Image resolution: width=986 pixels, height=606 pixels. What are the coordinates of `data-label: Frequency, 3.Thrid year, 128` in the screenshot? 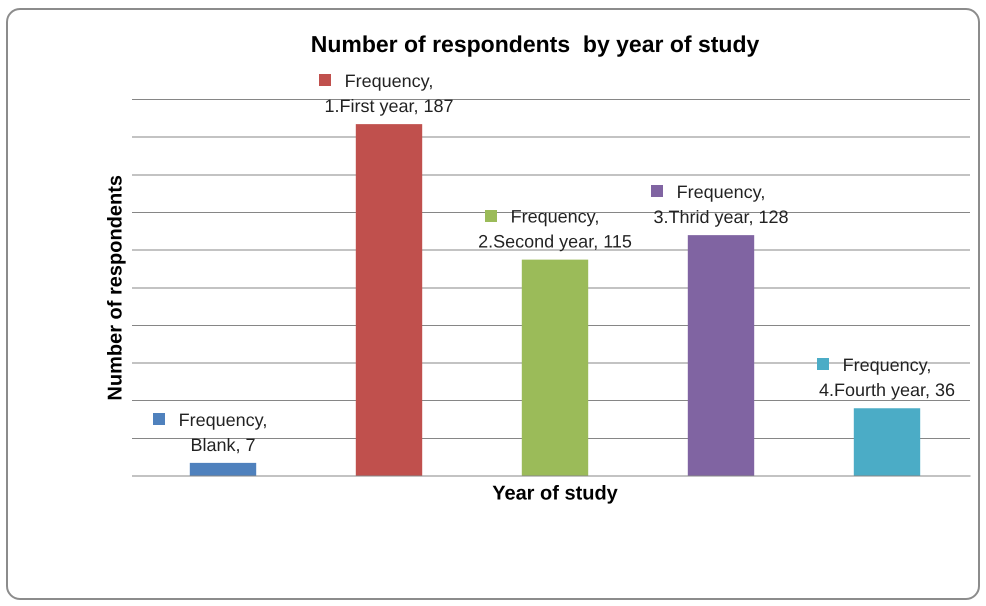 It's located at (721, 205).